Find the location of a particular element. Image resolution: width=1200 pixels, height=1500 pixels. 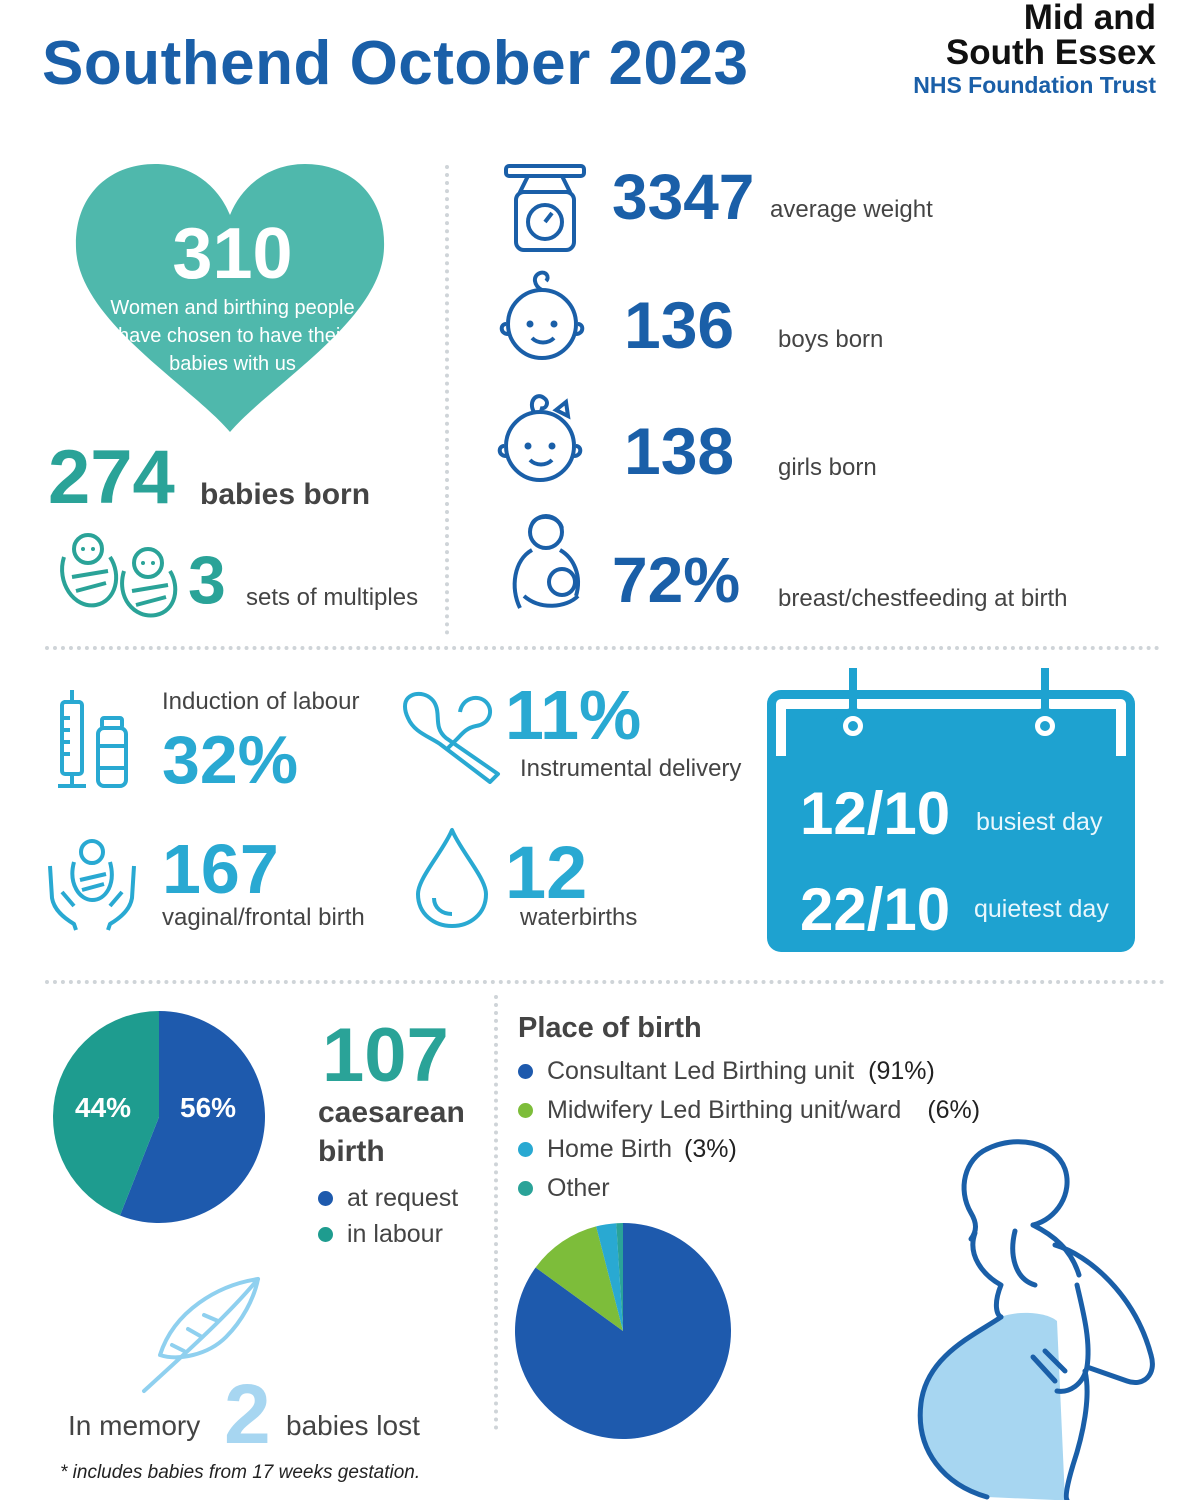

induction-label: Induction of labour is located at coordinates (261, 701).